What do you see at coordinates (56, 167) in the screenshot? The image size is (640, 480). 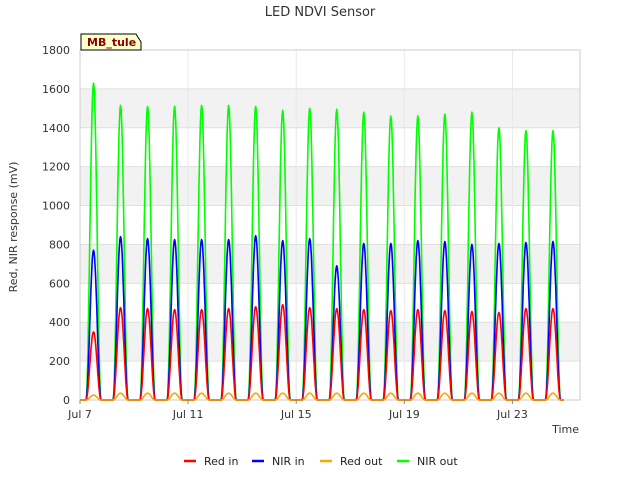 I see `y-tick-label: 1200` at bounding box center [56, 167].